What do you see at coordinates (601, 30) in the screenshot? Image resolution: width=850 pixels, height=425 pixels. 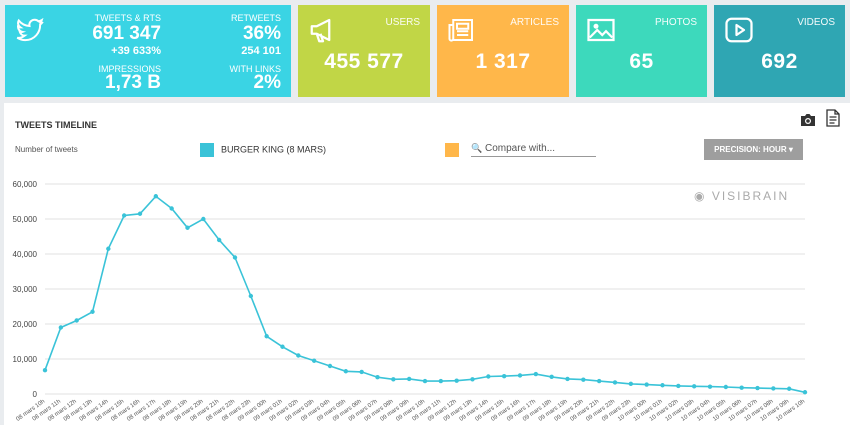 I see `image-icon` at bounding box center [601, 30].